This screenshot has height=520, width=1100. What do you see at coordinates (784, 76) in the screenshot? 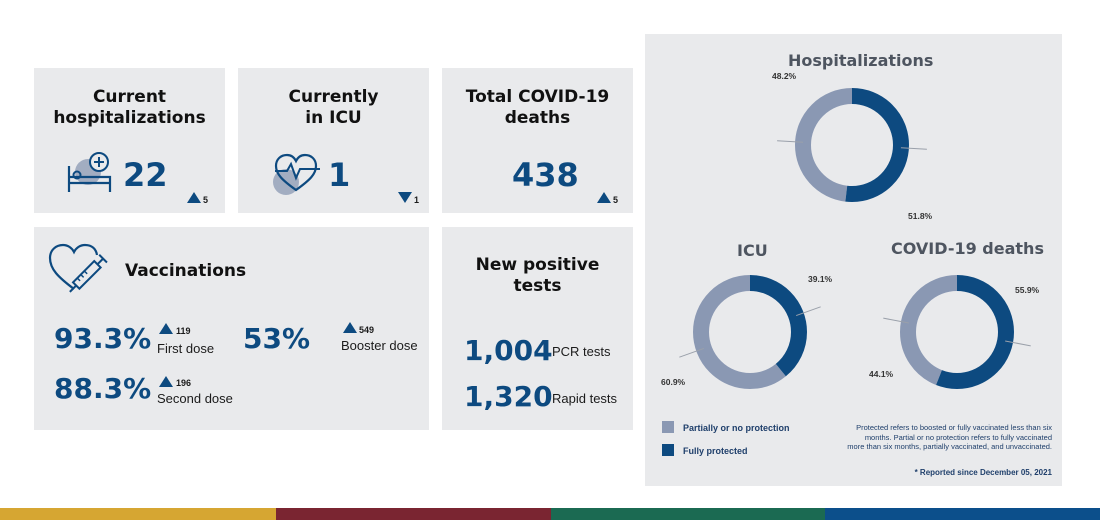
I see `hosp-partial-pct: 48.2%` at bounding box center [784, 76].